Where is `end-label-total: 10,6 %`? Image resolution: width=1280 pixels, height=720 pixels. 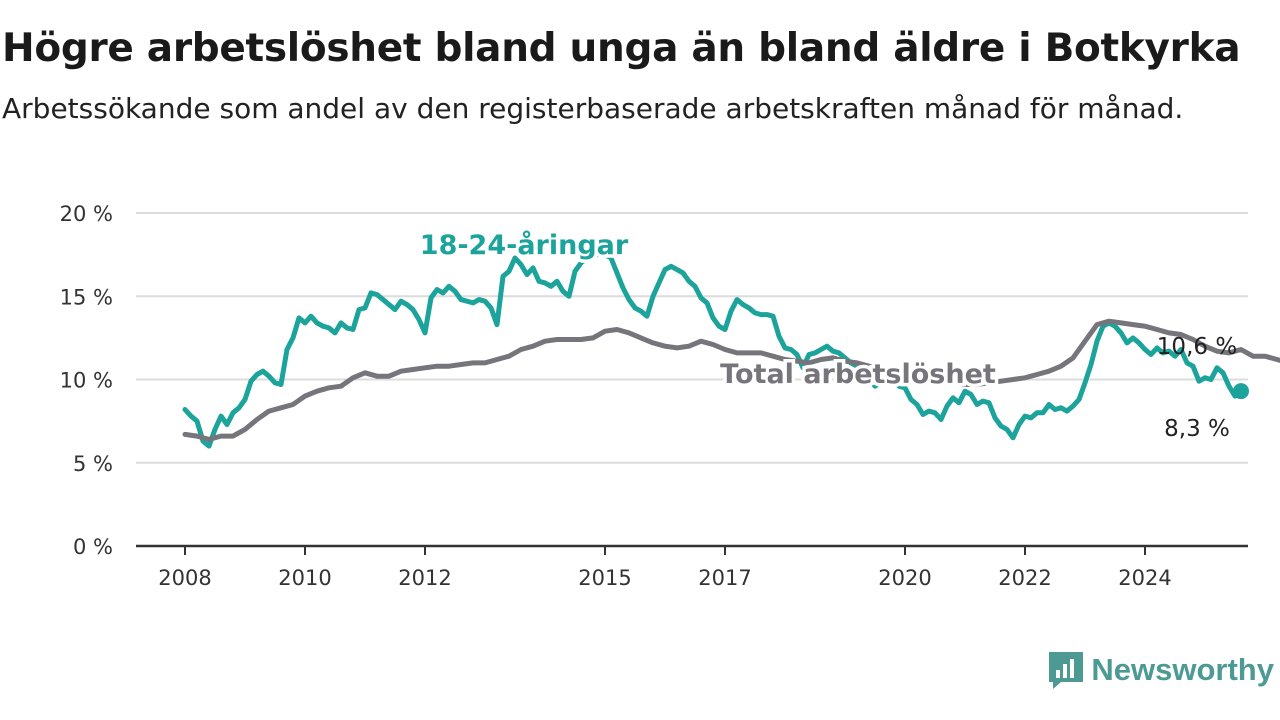
end-label-total: 10,6 % is located at coordinates (1197, 347).